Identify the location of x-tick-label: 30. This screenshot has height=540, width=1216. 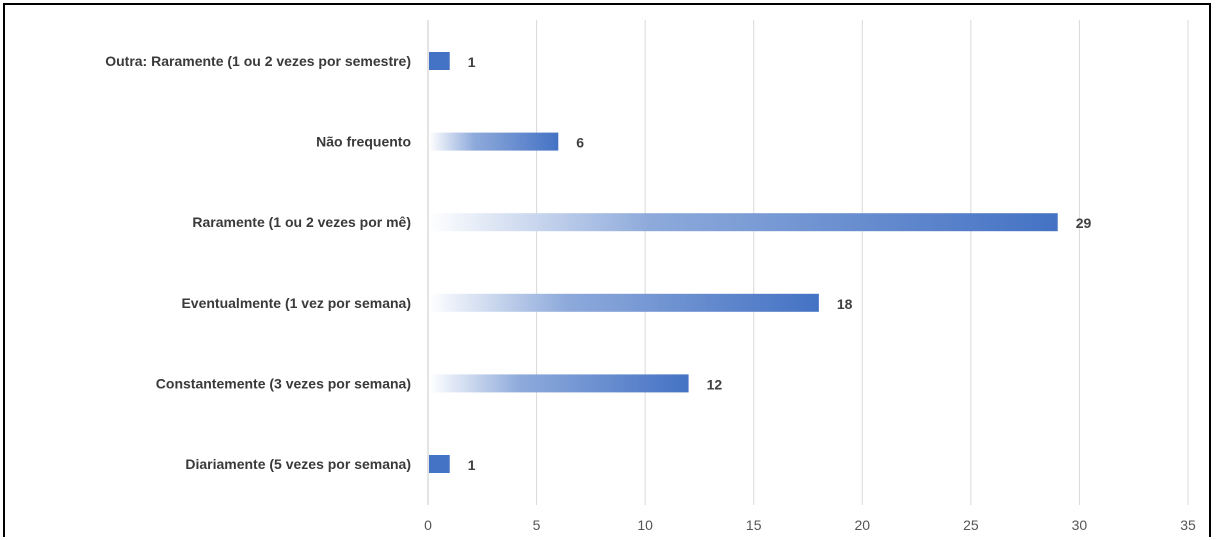
(1080, 525).